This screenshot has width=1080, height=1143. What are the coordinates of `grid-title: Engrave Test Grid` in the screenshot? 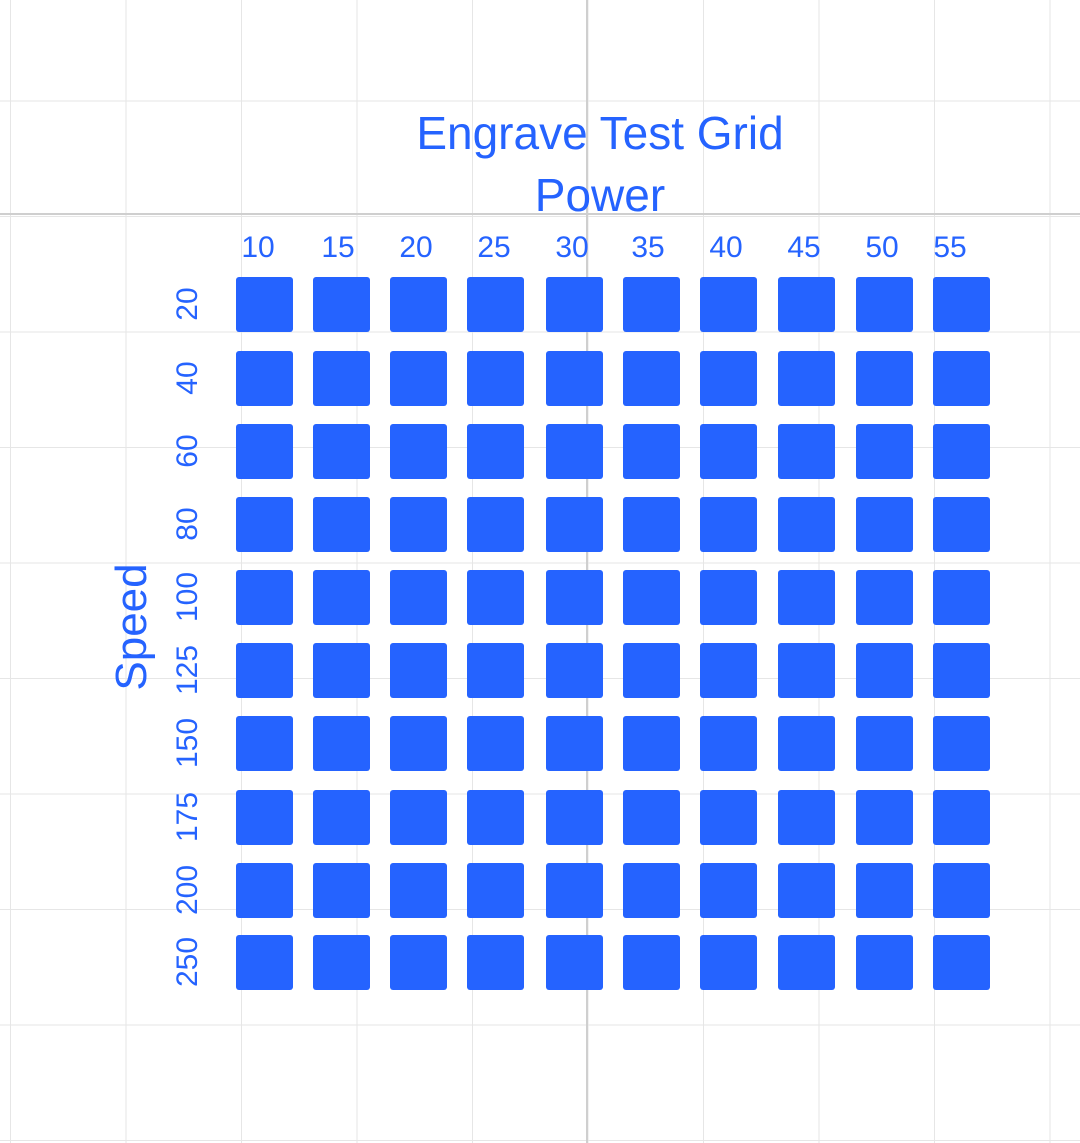 It's located at (600, 133).